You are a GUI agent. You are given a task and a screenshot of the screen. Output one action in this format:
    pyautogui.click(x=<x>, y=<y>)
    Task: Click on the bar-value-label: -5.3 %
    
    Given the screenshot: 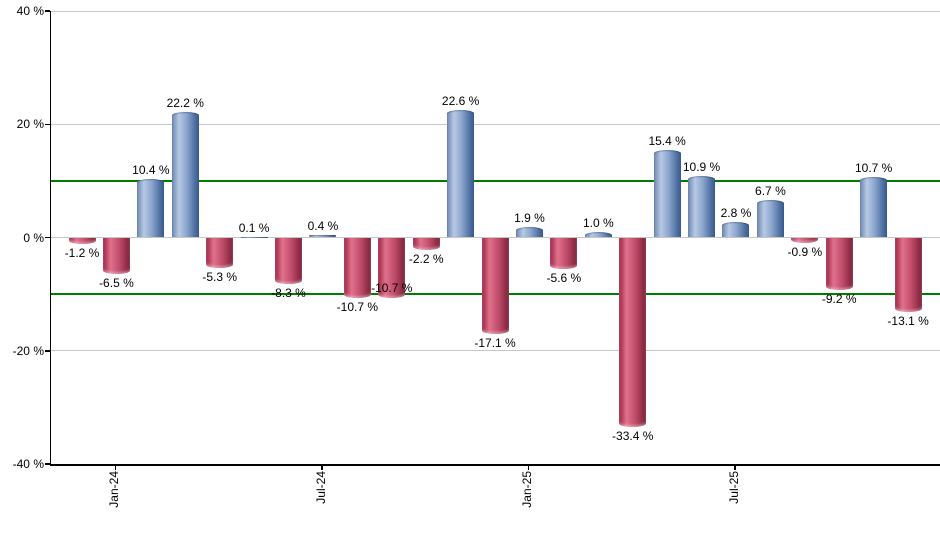 What is the action you would take?
    pyautogui.click(x=220, y=276)
    